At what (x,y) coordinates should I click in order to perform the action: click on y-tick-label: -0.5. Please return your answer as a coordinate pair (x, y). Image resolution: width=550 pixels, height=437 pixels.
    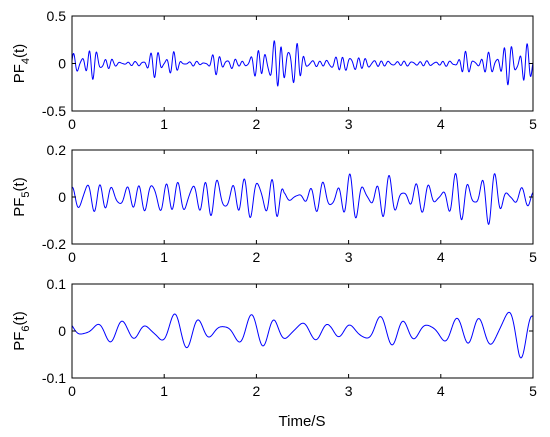
    Looking at the image, I should click on (54, 111).